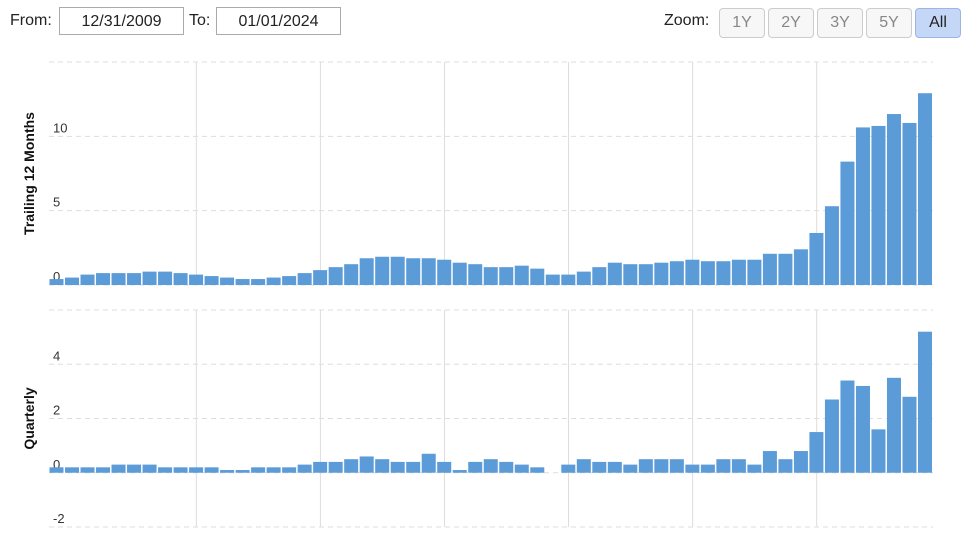 Image resolution: width=968 pixels, height=537 pixels. Describe the element at coordinates (687, 20) in the screenshot. I see `zoom-label: Zoom:` at that location.